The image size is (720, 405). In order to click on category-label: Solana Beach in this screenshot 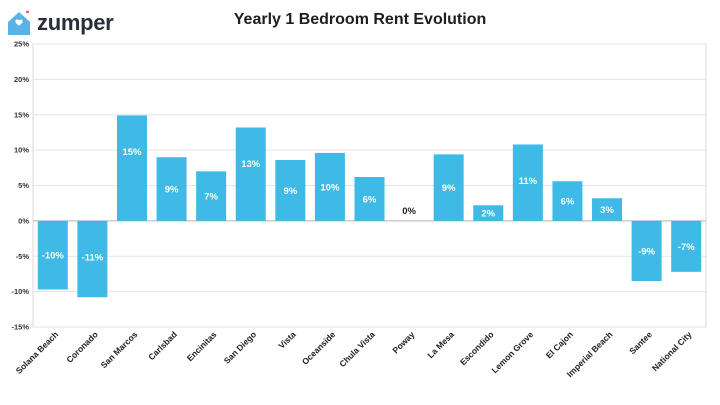, I will do `click(37, 352)`.